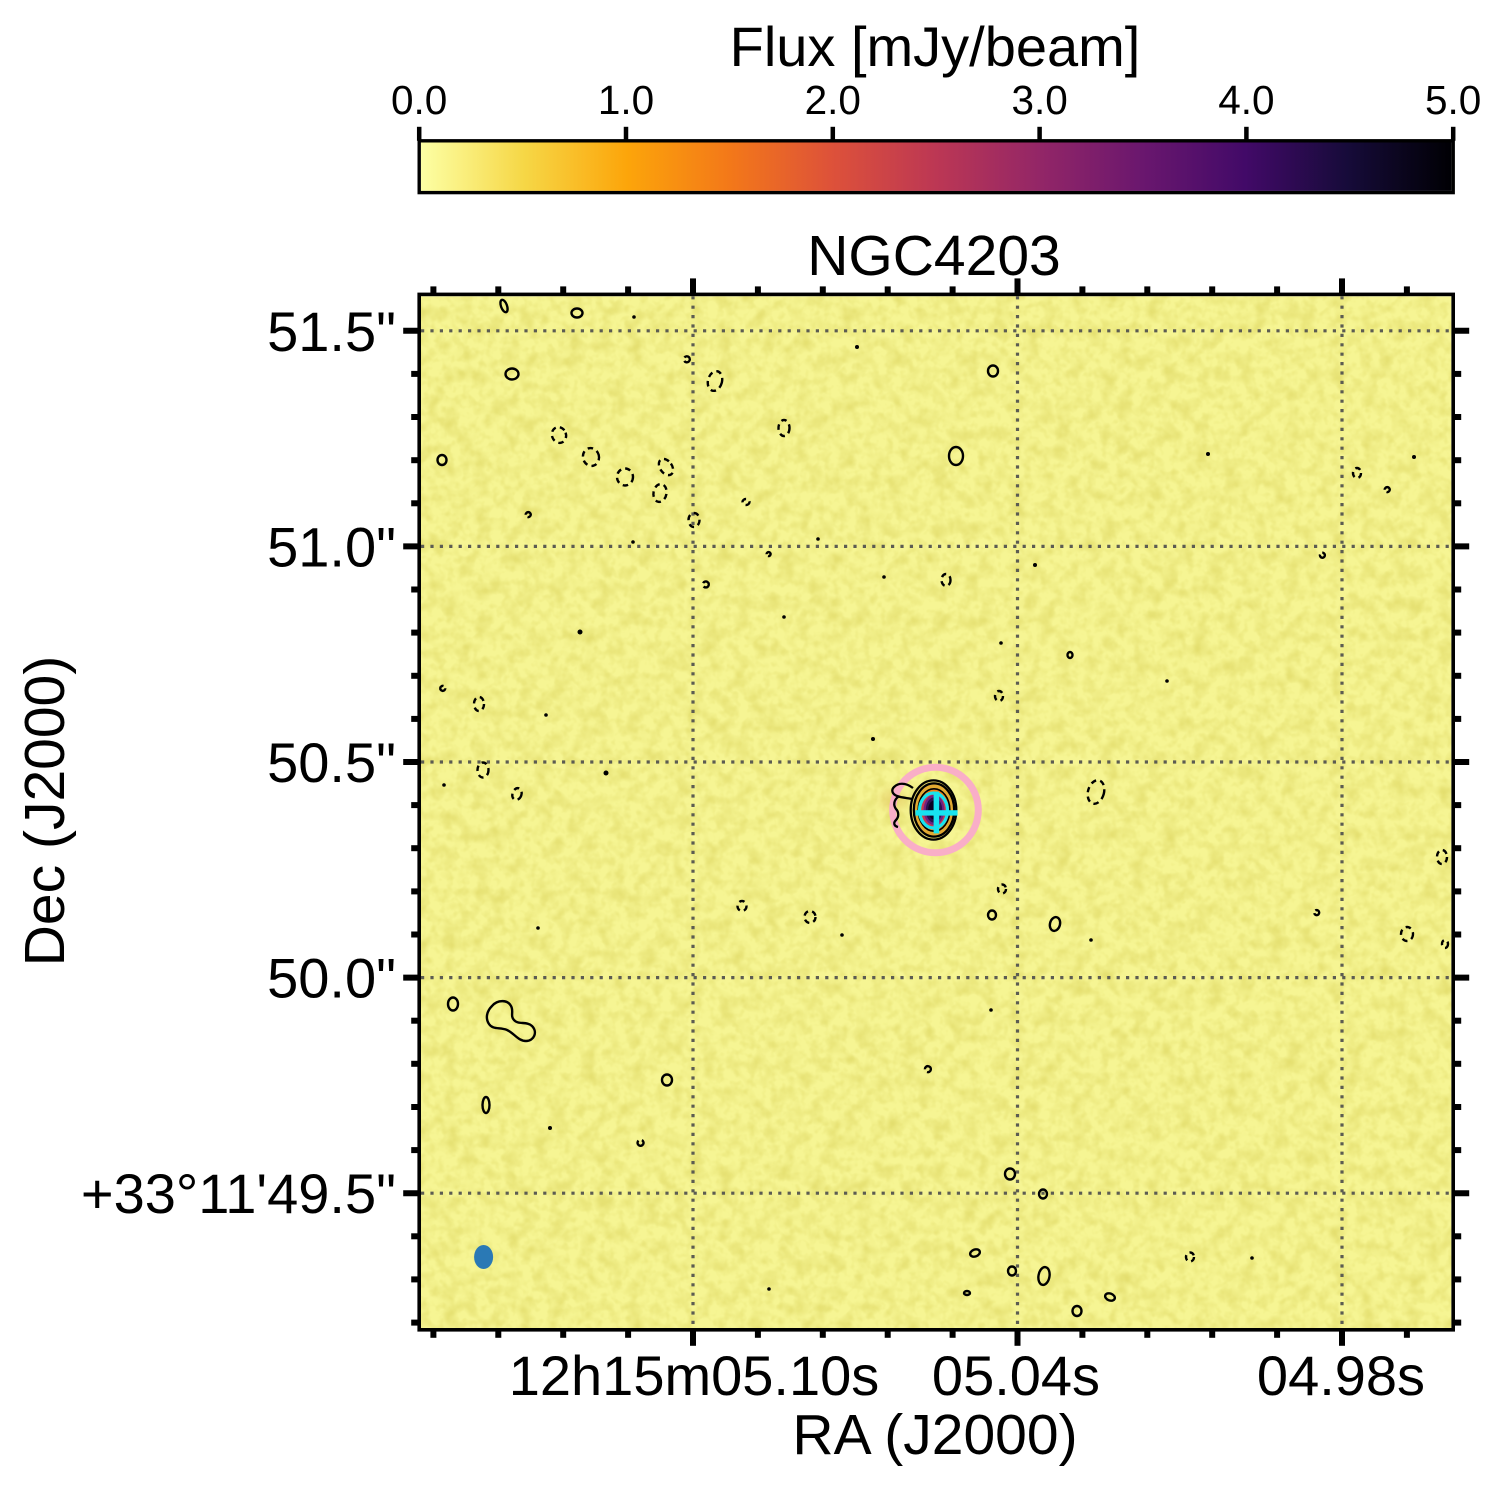  I want to click on svg-text: 5.0, so click(1453, 100).